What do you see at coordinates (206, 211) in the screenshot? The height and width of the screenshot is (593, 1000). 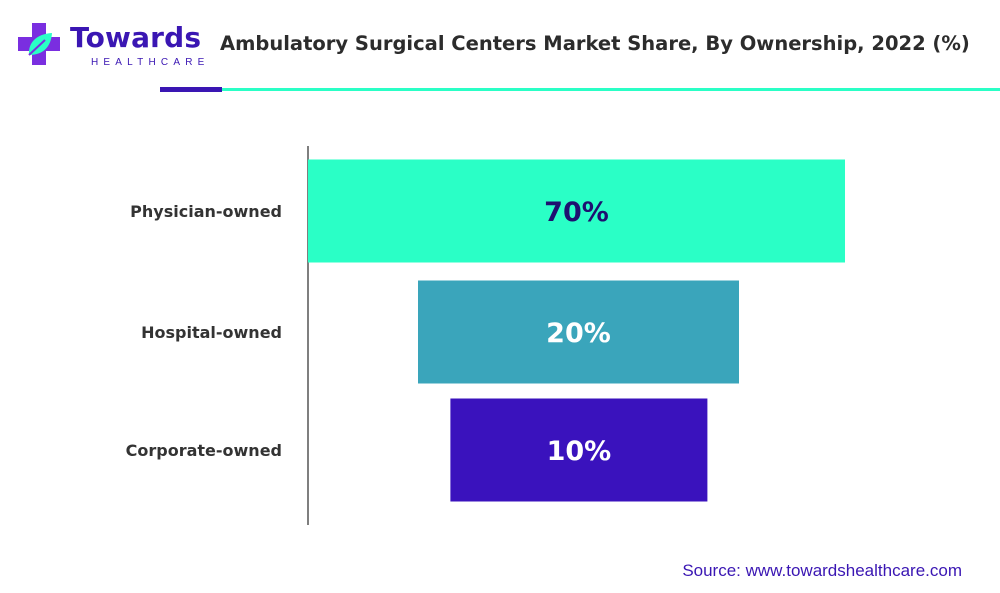 I see `category-label-physician-owned: Physician-owned` at bounding box center [206, 211].